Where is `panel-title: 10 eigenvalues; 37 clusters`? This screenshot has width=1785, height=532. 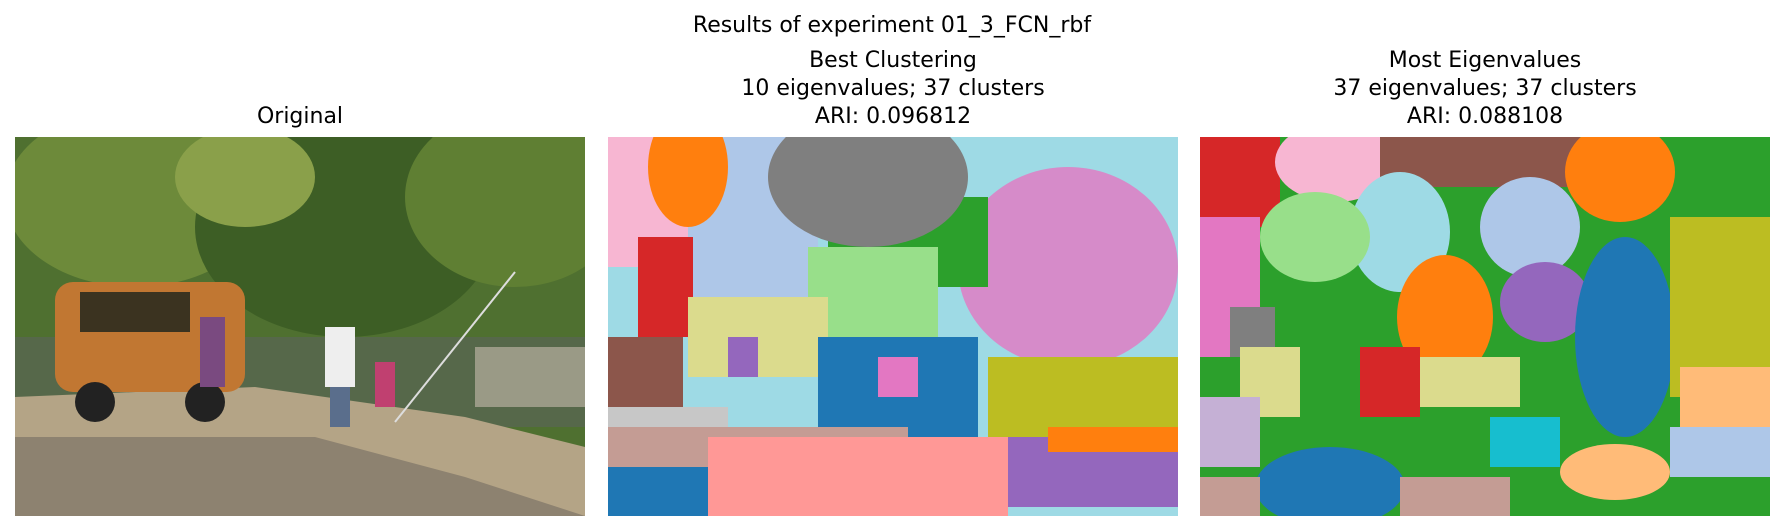 panel-title: 10 eigenvalues; 37 clusters is located at coordinates (892, 88).